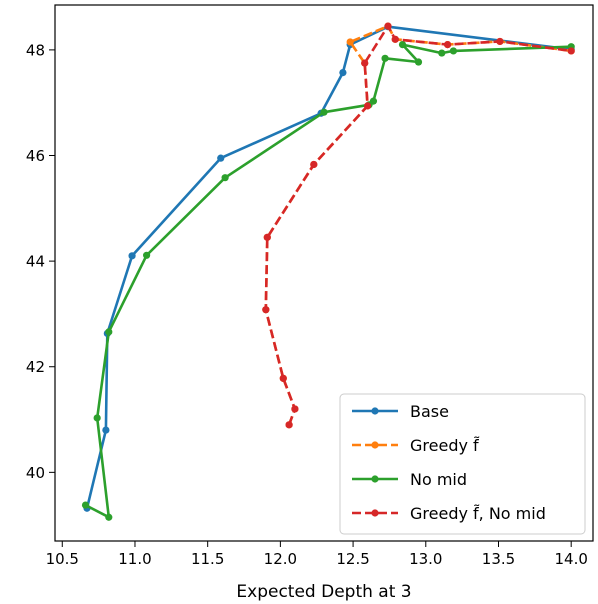 The image size is (598, 604). What do you see at coordinates (425, 559) in the screenshot?
I see `x-tick-label: 13.0` at bounding box center [425, 559].